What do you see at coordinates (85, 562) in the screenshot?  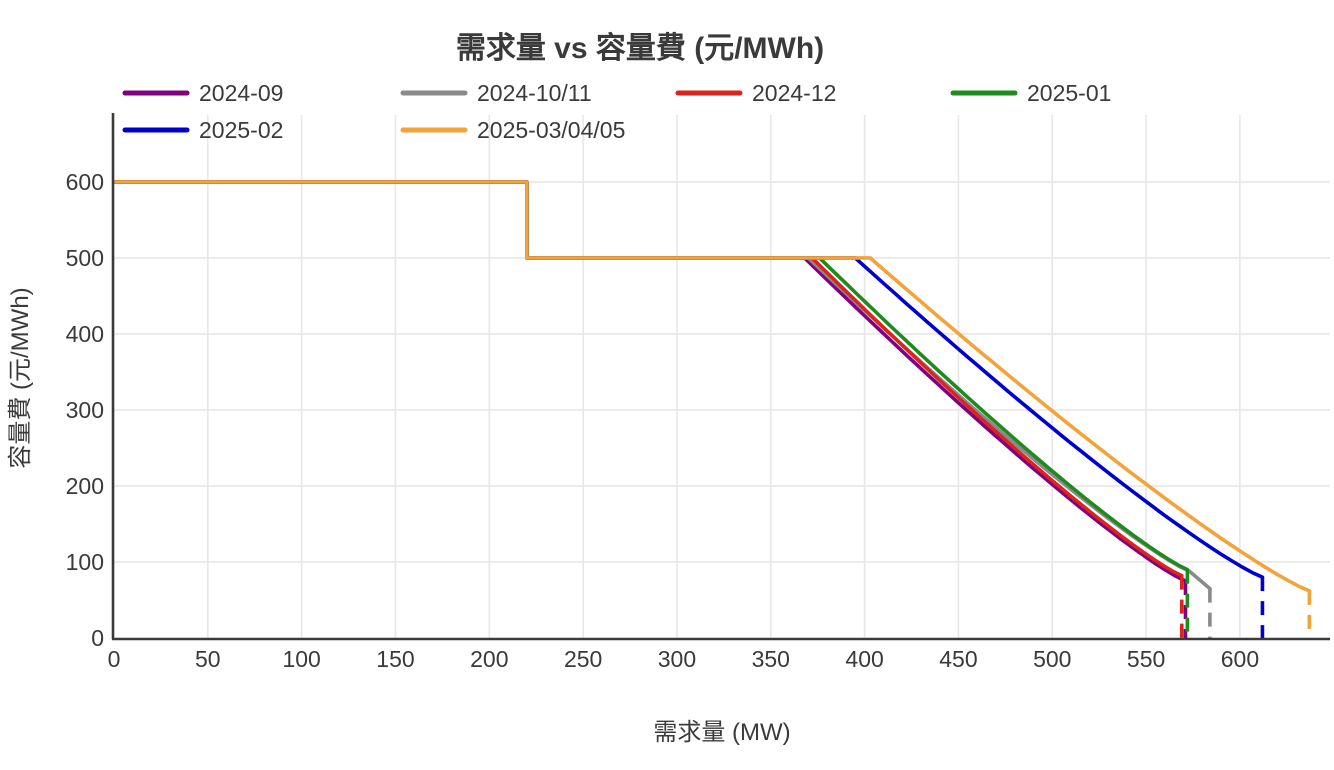 I see `y-tick-label: 100` at bounding box center [85, 562].